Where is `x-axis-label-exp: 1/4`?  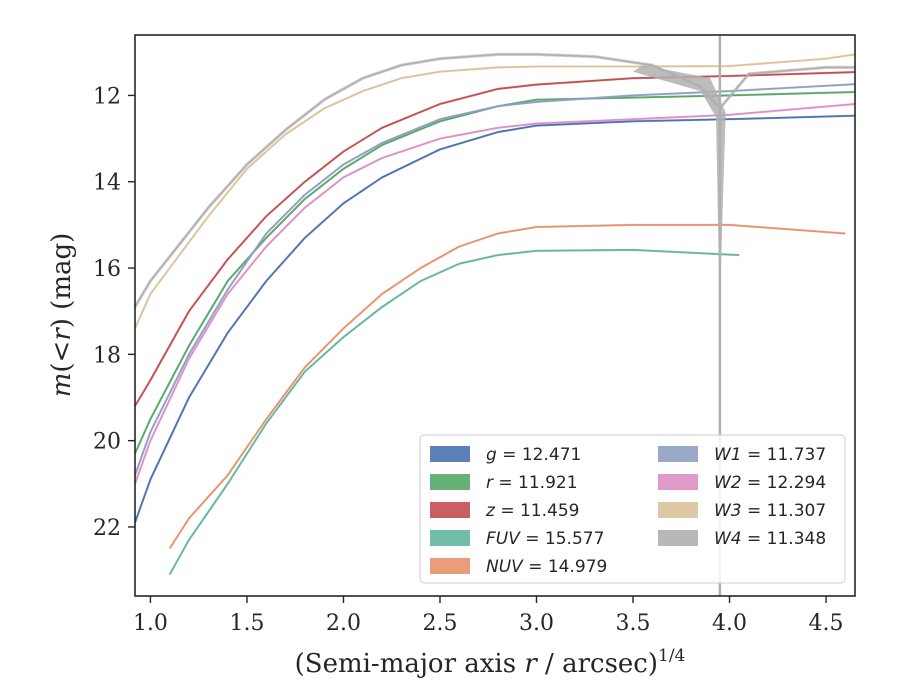
x-axis-label-exp: 1/4 is located at coordinates (671, 656).